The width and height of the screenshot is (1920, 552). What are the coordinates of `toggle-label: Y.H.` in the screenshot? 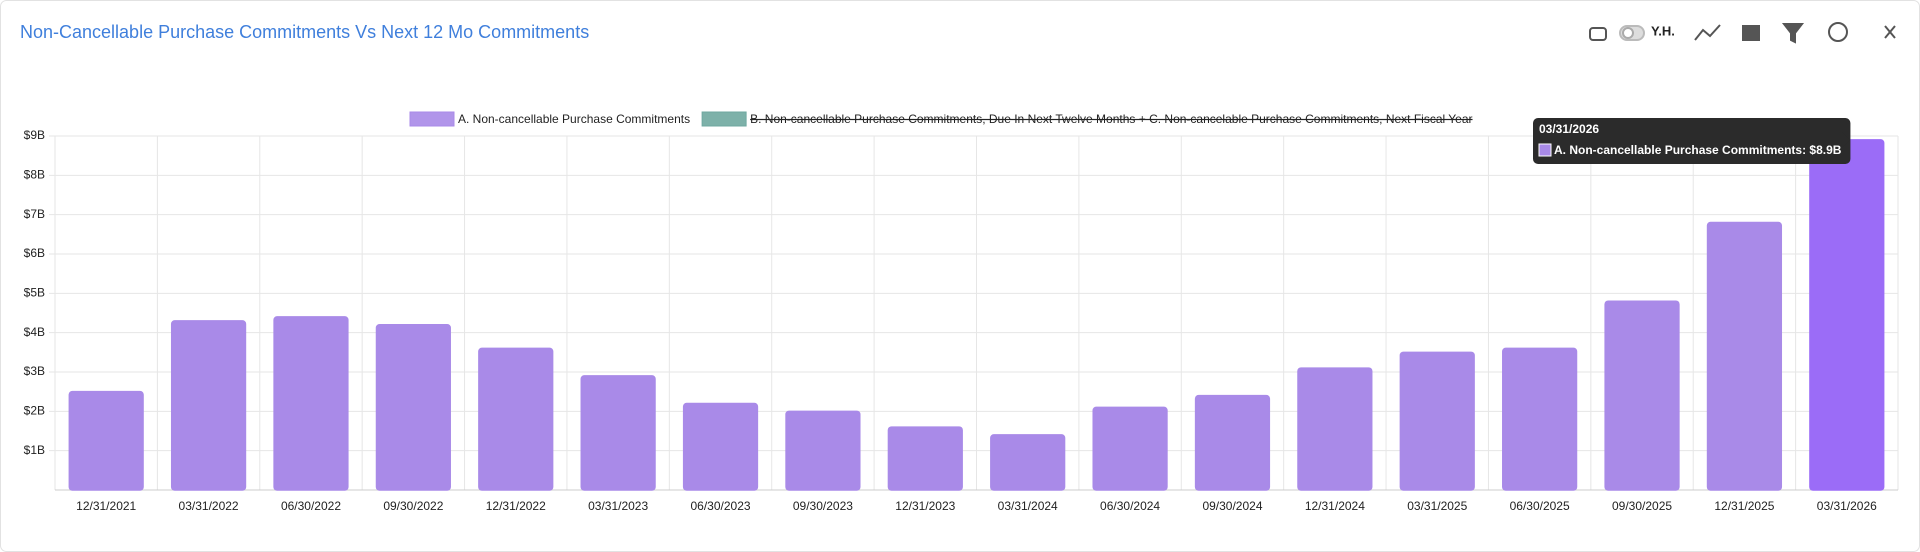 It's located at (1663, 30).